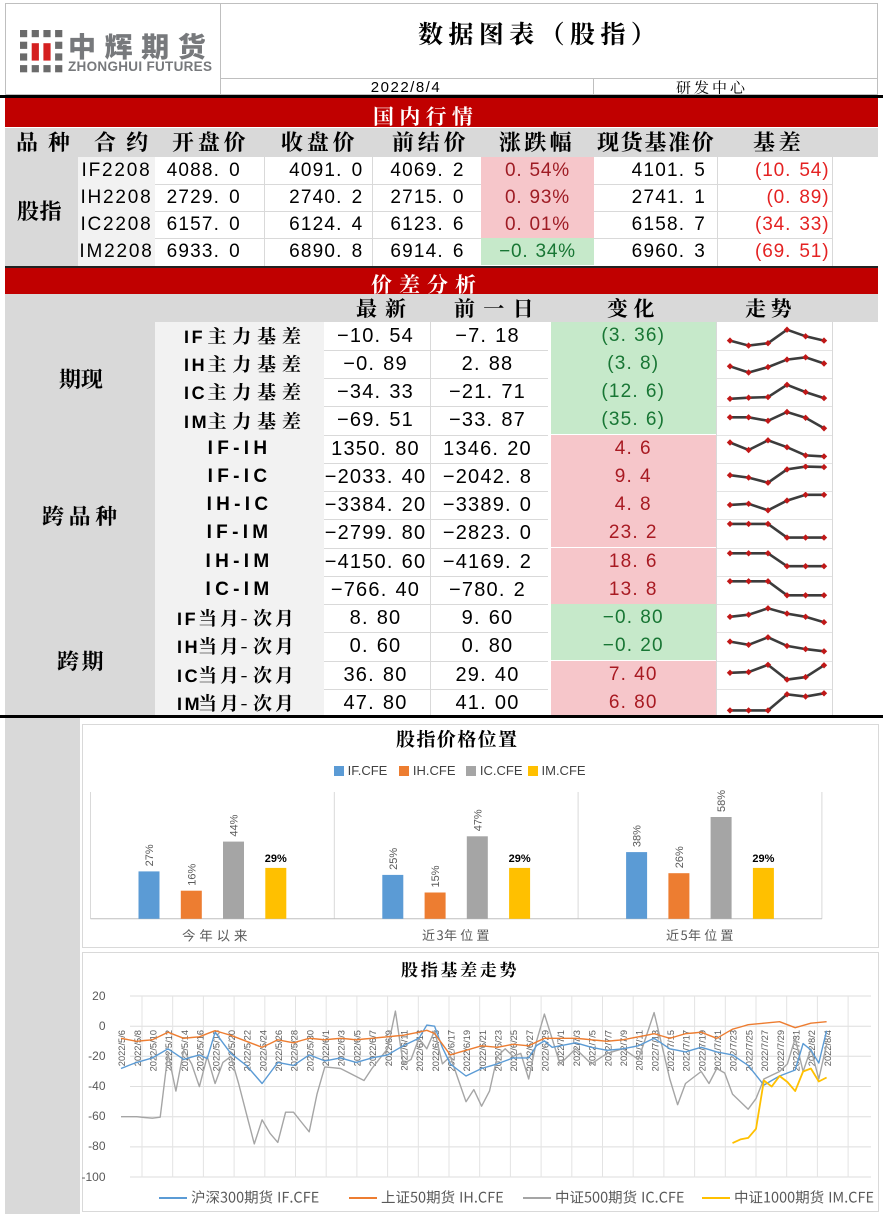 This screenshot has height=1214, width=883. Describe the element at coordinates (357, 1048) in the screenshot. I see `svg-text: 2022/6/5` at that location.